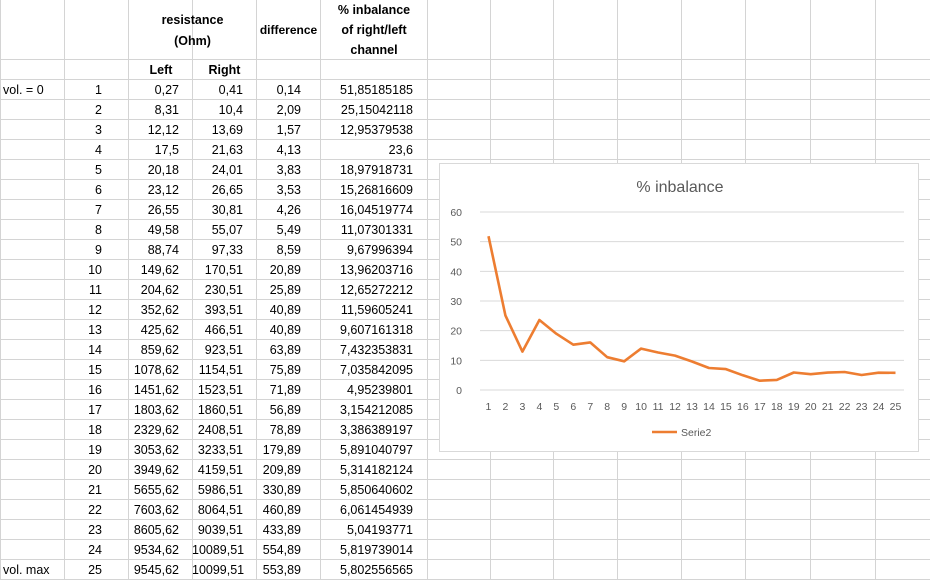 This screenshot has height=580, width=930. What do you see at coordinates (227, 130) in the screenshot?
I see `cell-right: 13,69` at bounding box center [227, 130].